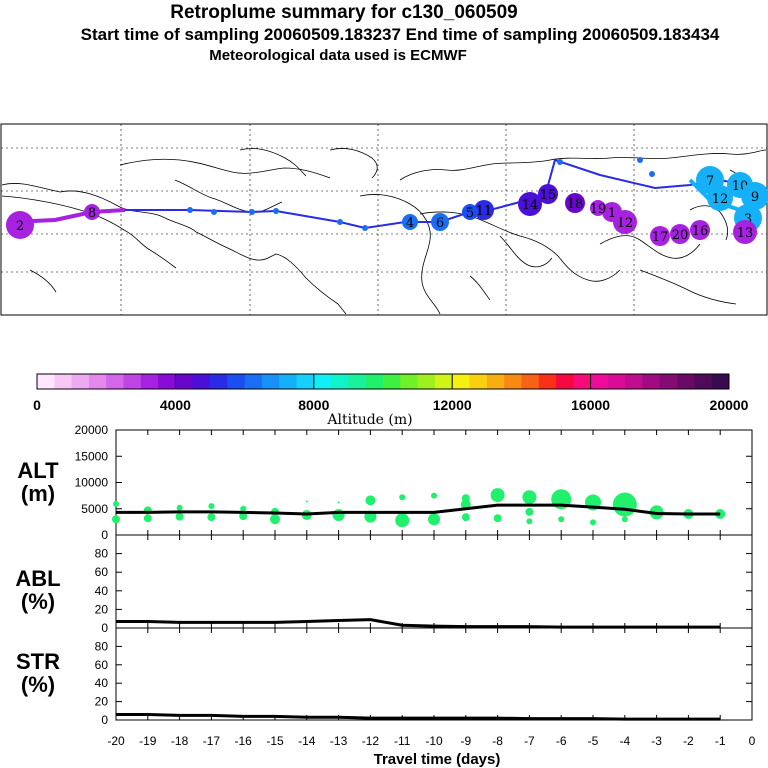 The width and height of the screenshot is (768, 768). What do you see at coordinates (92, 456) in the screenshot?
I see `alt-y-tick-label: 15000` at bounding box center [92, 456].